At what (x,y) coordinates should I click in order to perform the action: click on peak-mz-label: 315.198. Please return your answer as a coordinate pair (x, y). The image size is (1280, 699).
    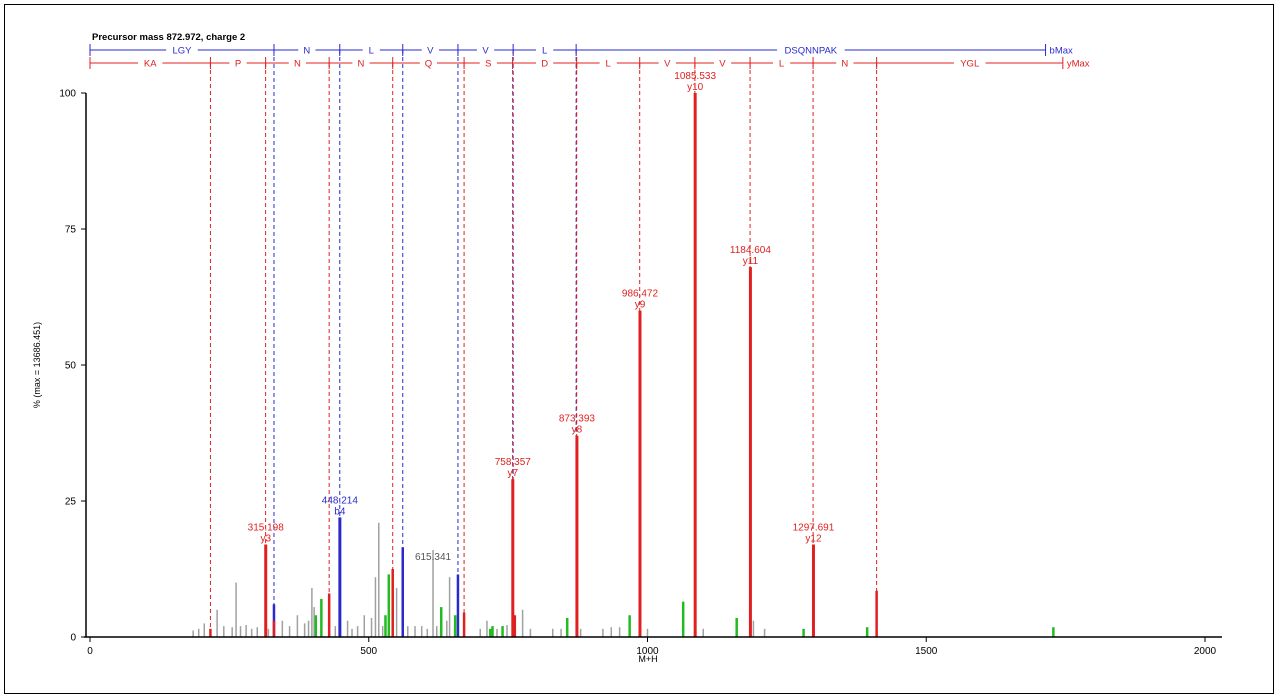
    Looking at the image, I should click on (266, 528).